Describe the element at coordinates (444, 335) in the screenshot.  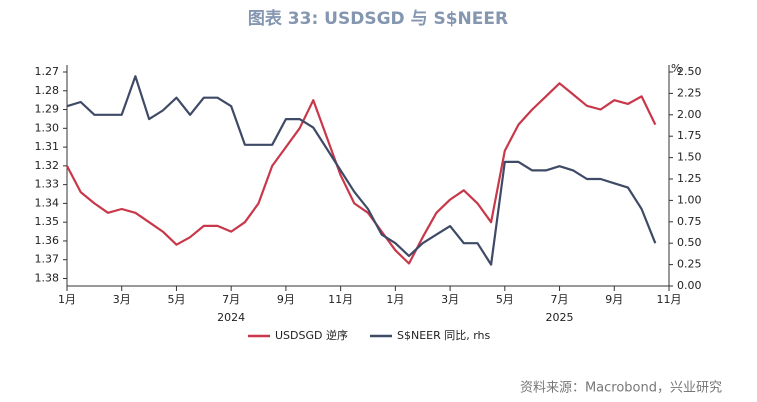
I see `legend-label: S$NEER 同比, rhs` at that location.